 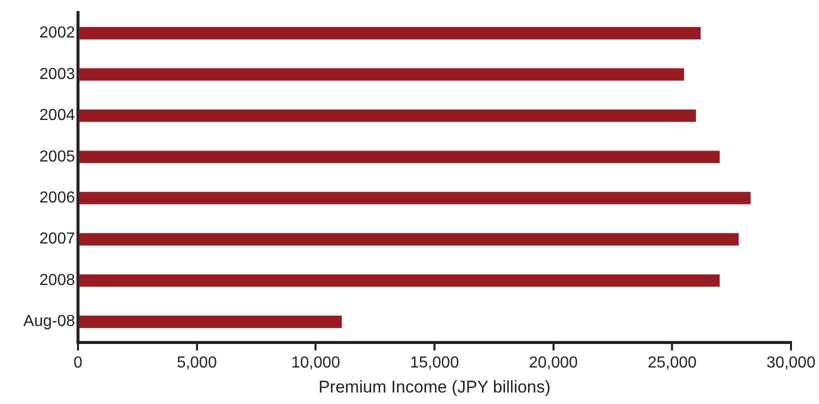 What do you see at coordinates (315, 363) in the screenshot?
I see `x-tick-label: 10,000` at bounding box center [315, 363].